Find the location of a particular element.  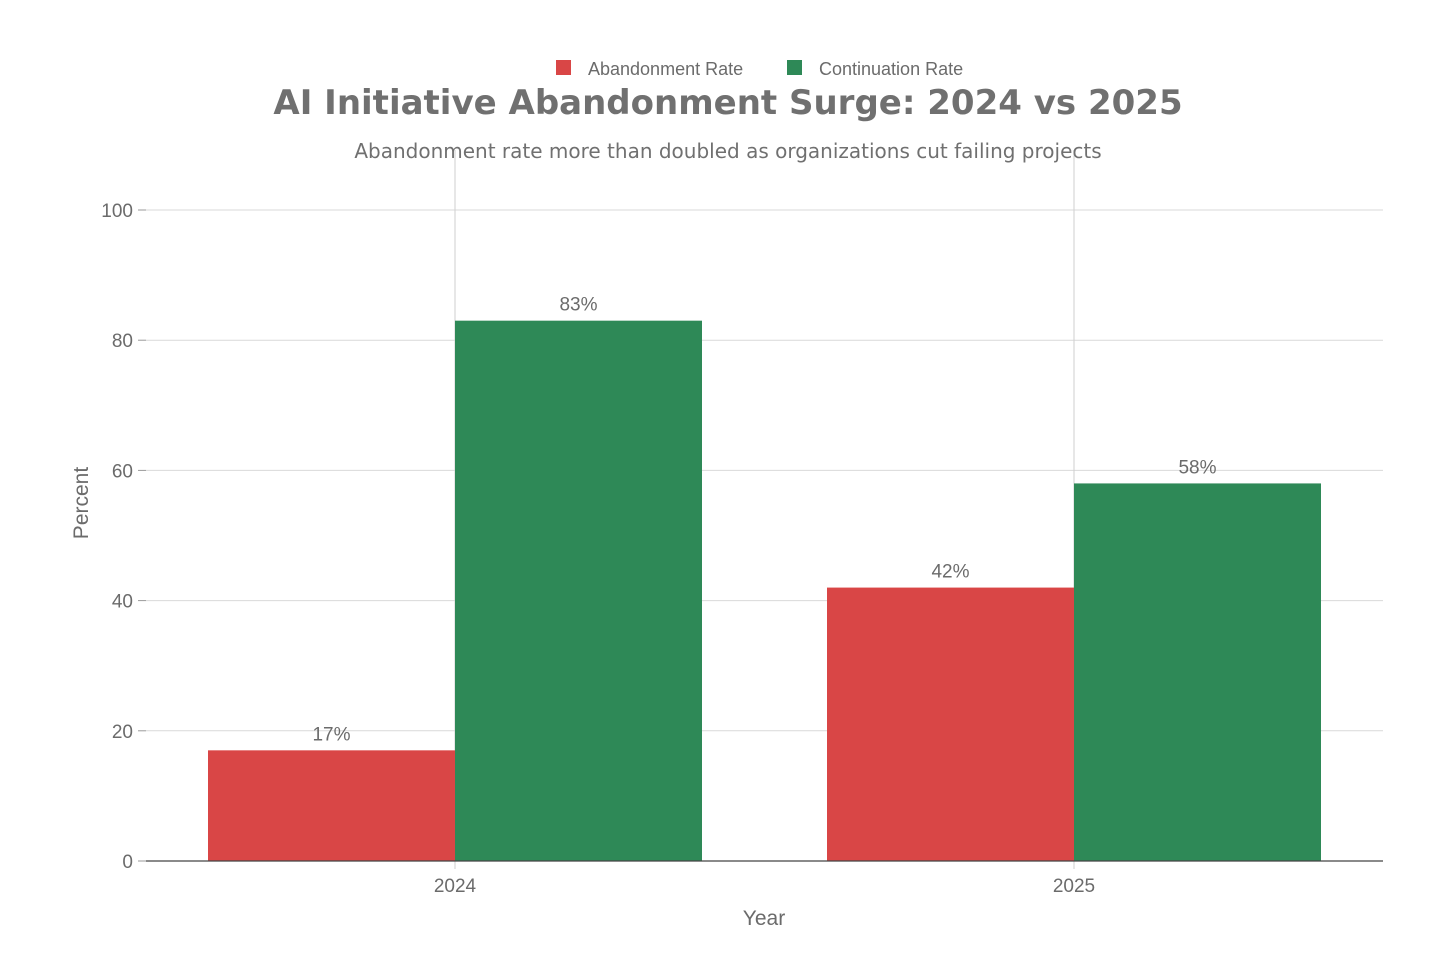

legend-item-abandonment: Abandonment Rate is located at coordinates (649, 69).